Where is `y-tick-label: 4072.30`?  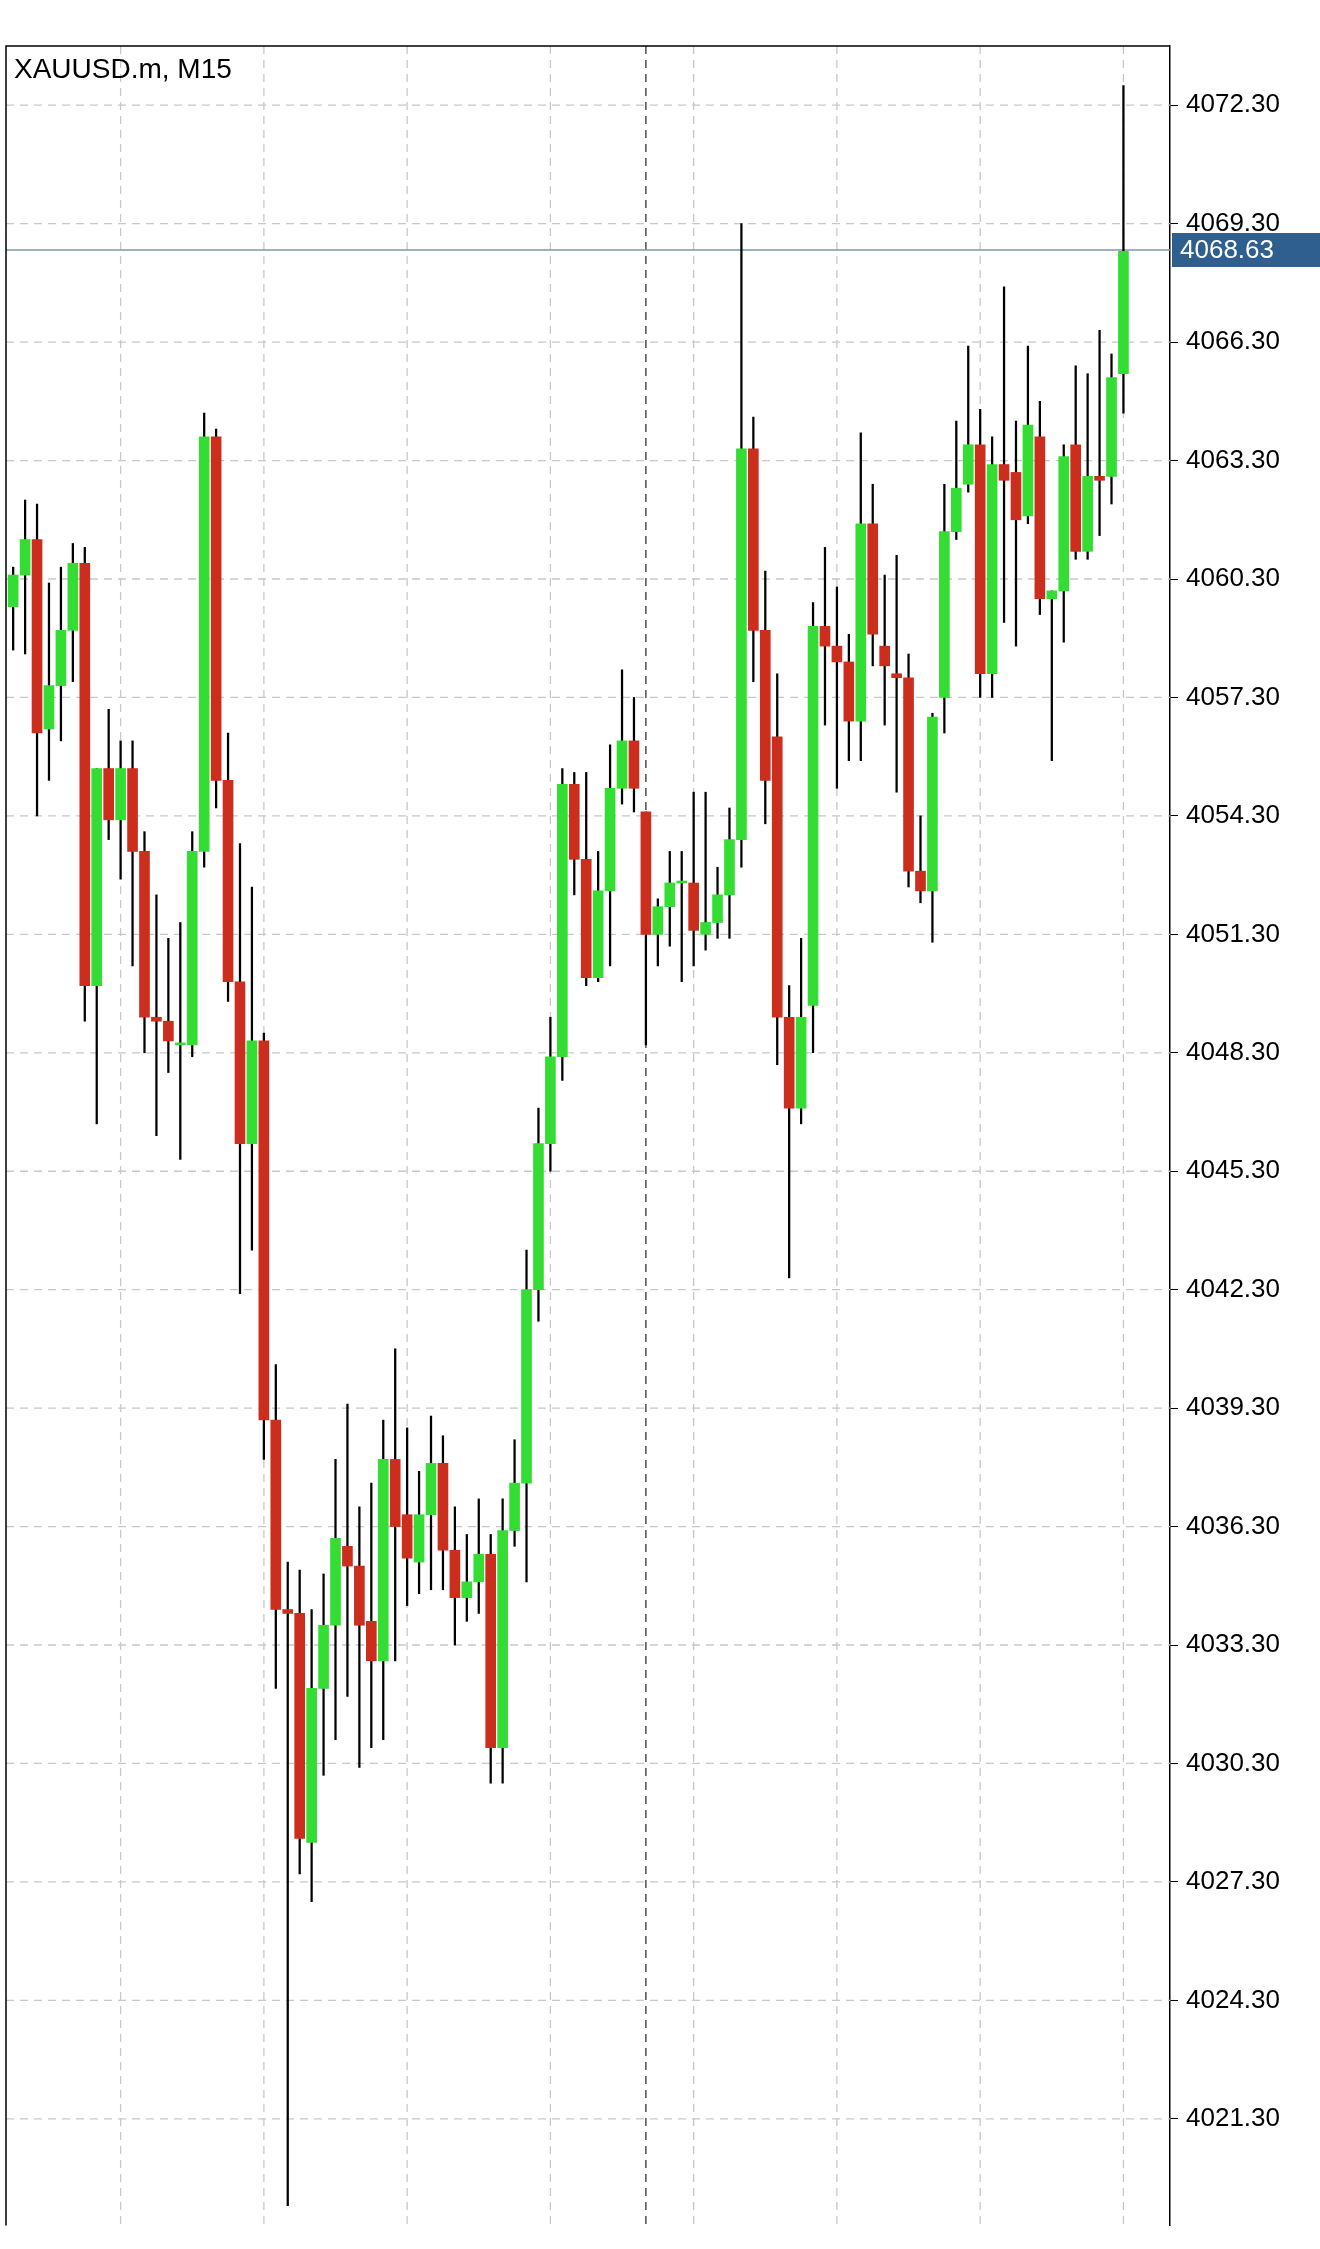 y-tick-label: 4072.30 is located at coordinates (1233, 103).